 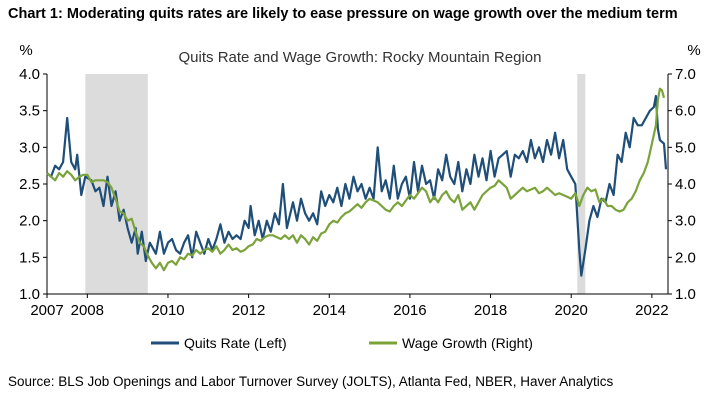 What do you see at coordinates (29, 257) in the screenshot?
I see `left-tick-label: 1.5` at bounding box center [29, 257].